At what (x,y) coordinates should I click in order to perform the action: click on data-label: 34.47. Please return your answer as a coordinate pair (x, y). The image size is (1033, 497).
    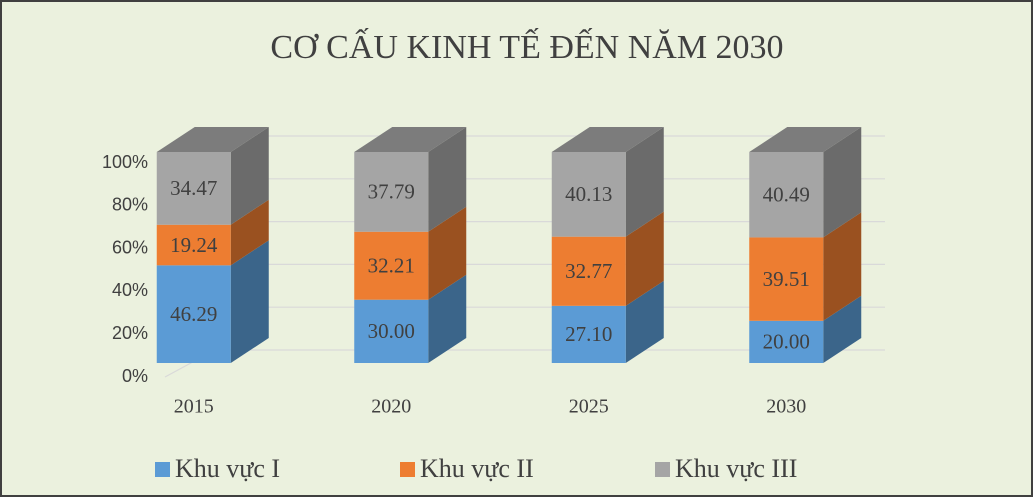
    Looking at the image, I should click on (193, 188).